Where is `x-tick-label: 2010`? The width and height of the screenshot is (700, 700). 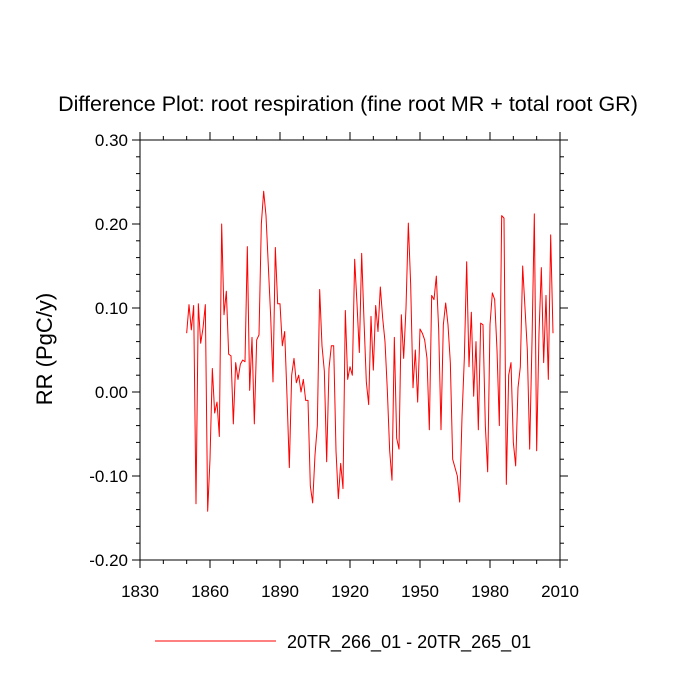
x-tick-label: 2010 is located at coordinates (560, 591).